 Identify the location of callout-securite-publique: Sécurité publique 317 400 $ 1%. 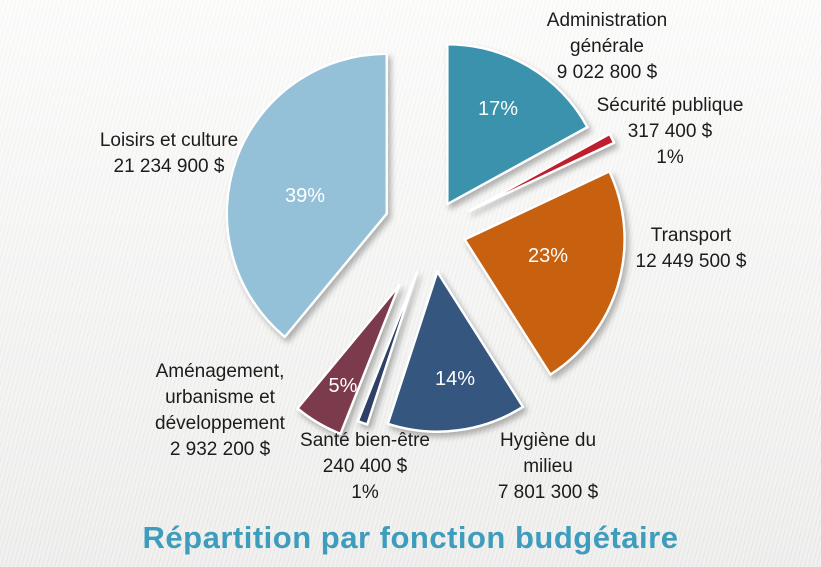
(670, 132).